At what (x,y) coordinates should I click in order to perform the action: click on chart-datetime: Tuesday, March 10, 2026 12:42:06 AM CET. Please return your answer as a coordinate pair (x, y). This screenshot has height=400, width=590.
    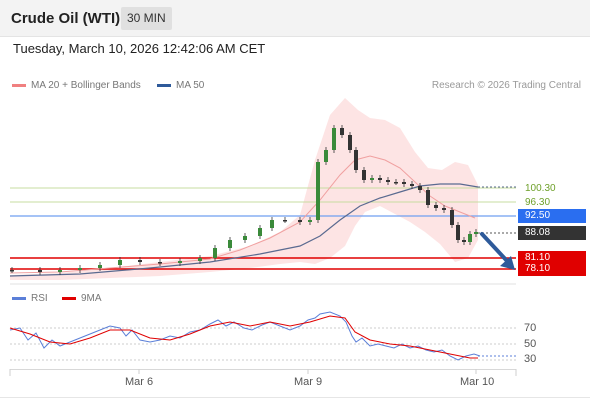
    Looking at the image, I should click on (139, 48).